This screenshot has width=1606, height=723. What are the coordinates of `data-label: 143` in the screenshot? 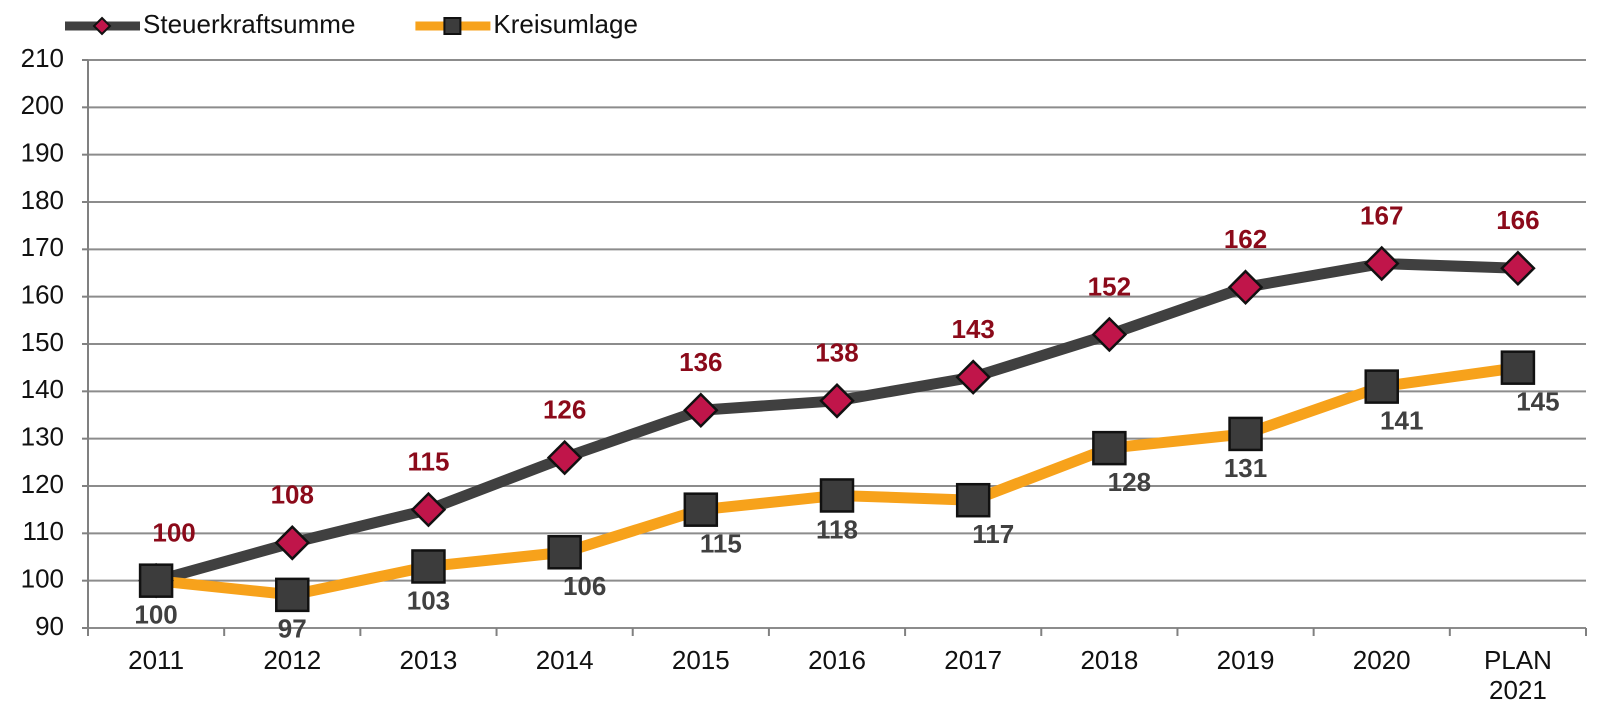 It's located at (972, 329).